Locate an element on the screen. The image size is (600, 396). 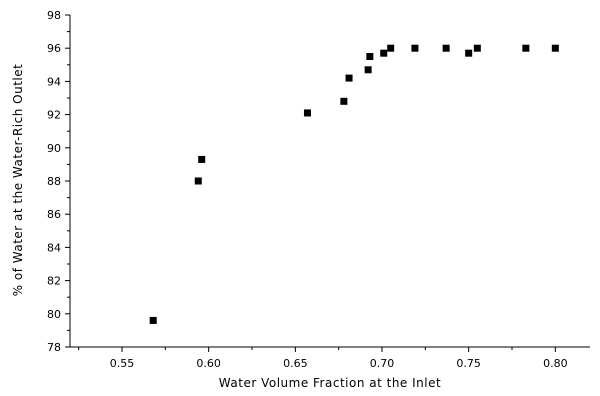
y-tick-label: 82 is located at coordinates (54, 281).